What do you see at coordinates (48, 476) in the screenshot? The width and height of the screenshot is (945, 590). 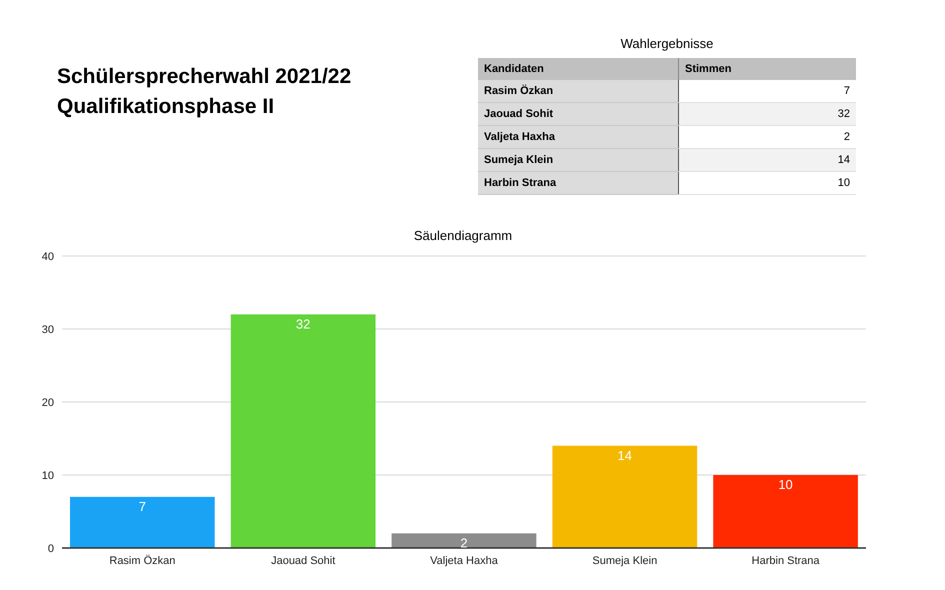 I see `y-tick-label: 10` at bounding box center [48, 476].